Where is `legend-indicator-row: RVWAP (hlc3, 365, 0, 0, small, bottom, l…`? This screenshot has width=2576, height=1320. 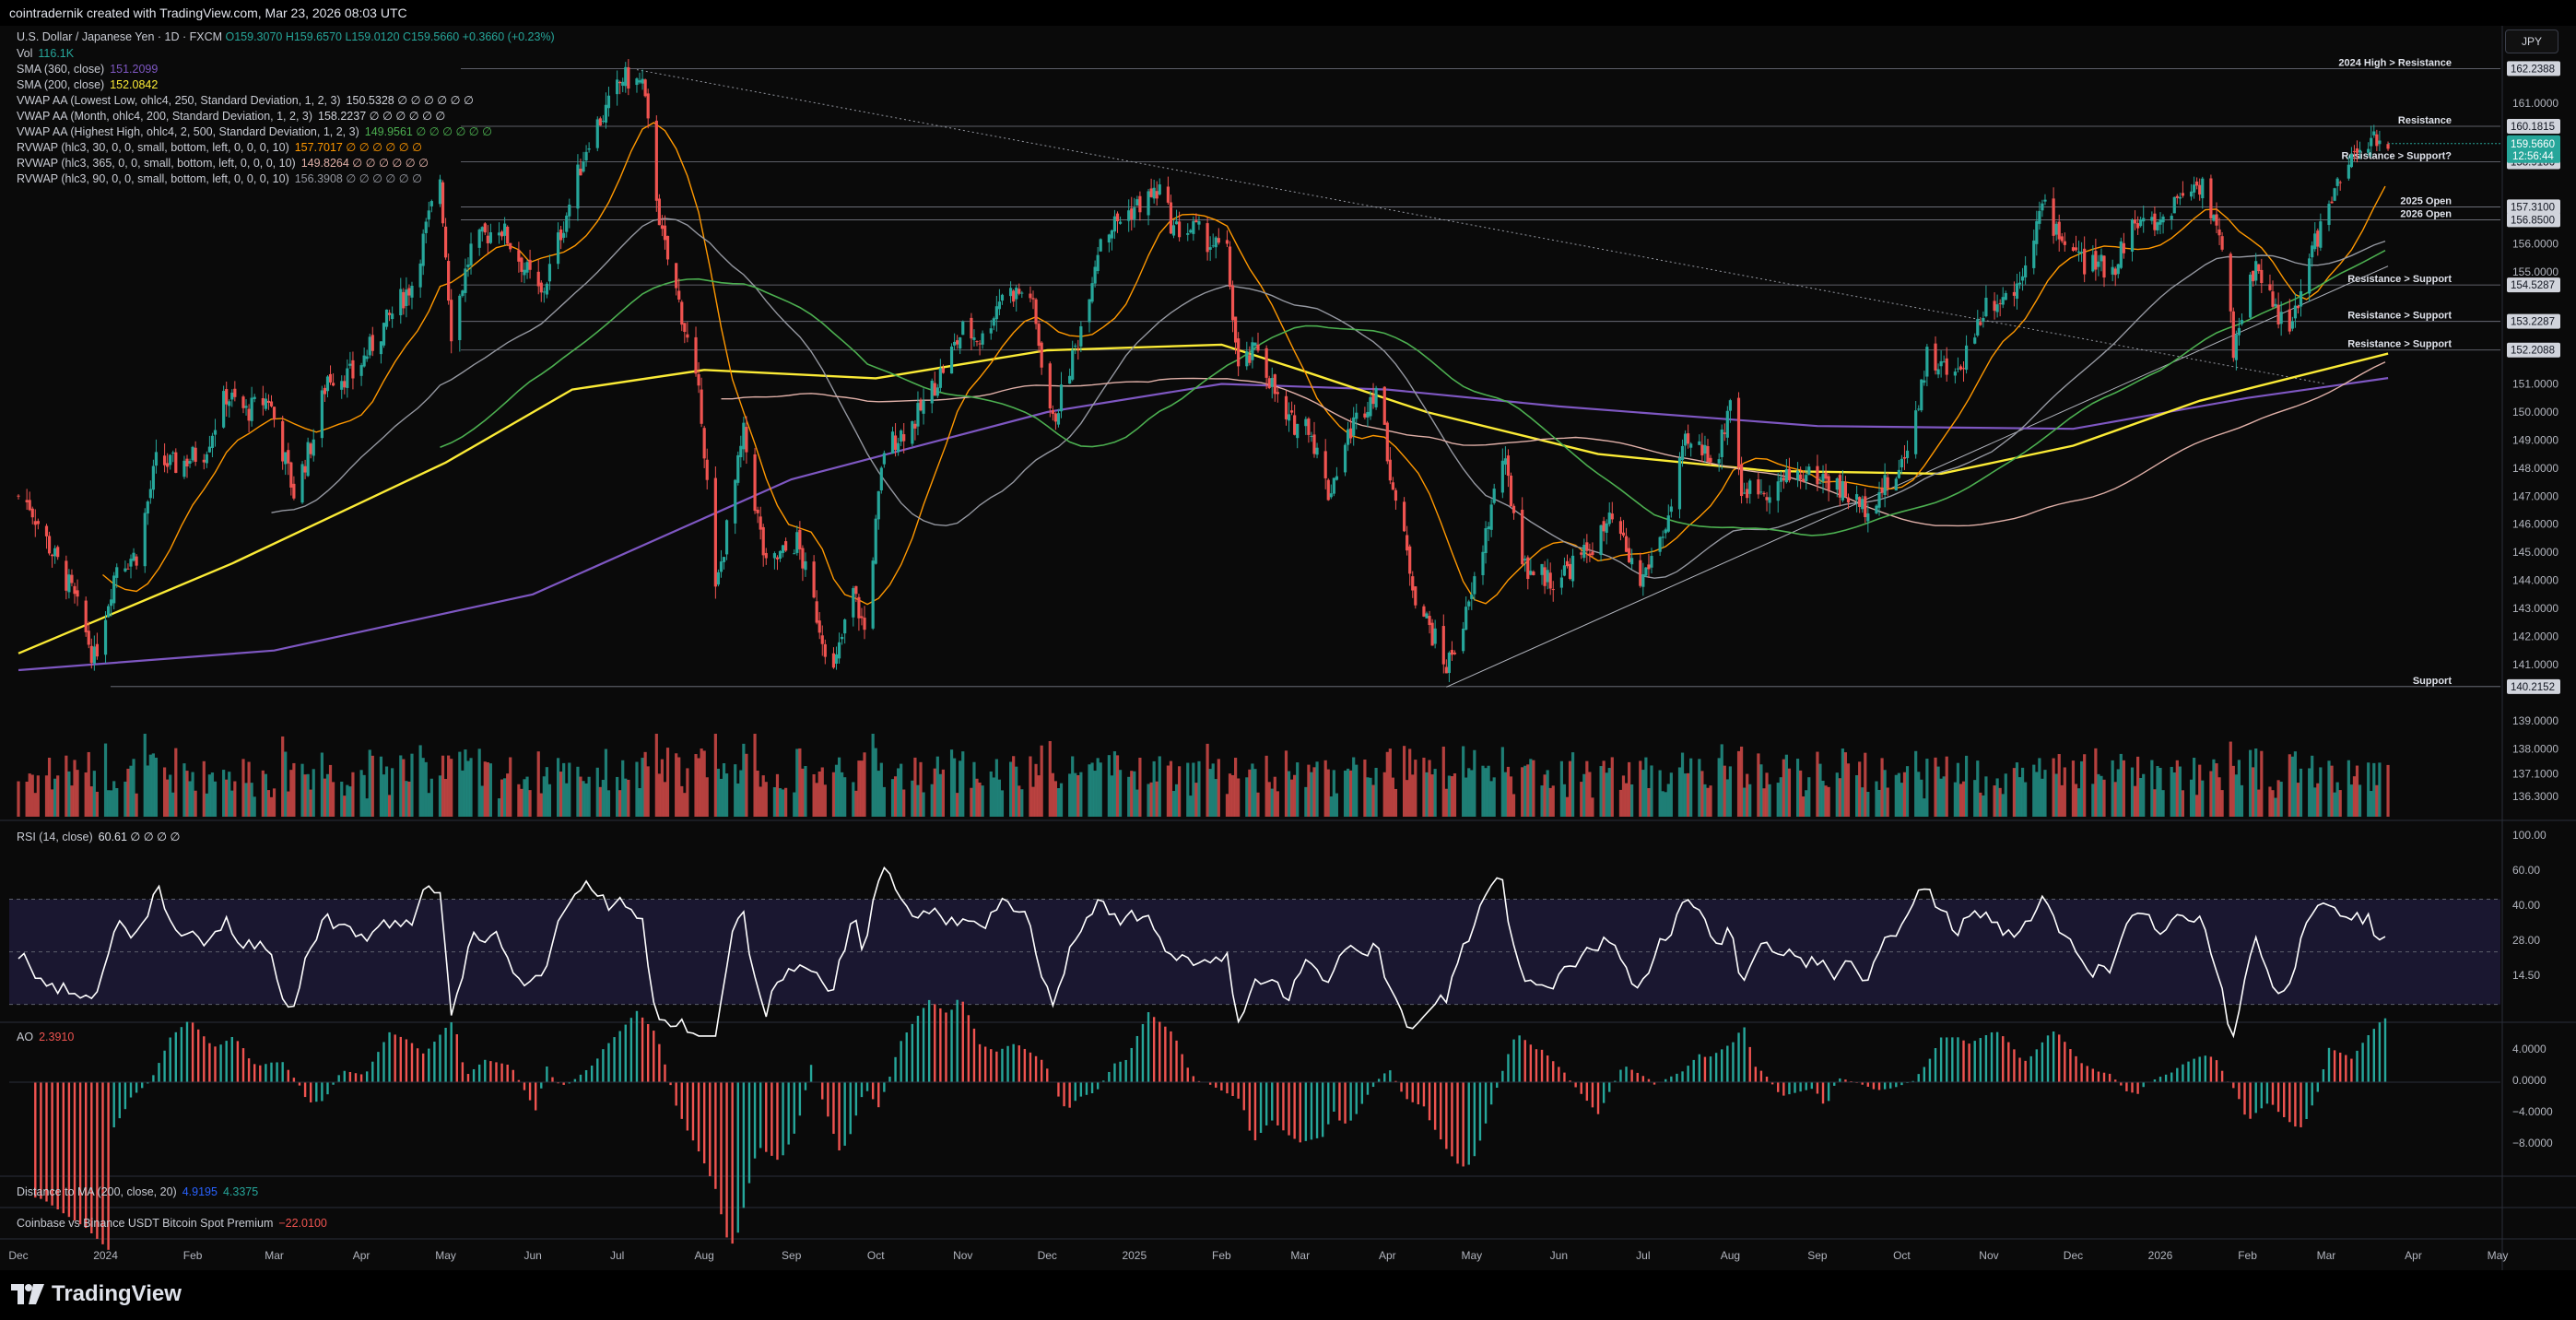 legend-indicator-row: RVWAP (hlc3, 365, 0, 0, small, bottom, l… is located at coordinates (223, 164).